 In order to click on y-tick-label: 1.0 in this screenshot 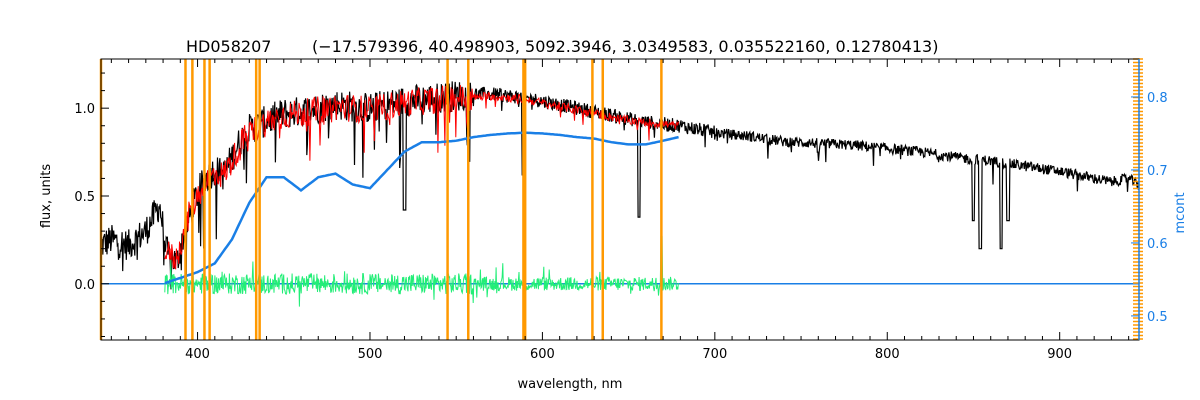, I will do `click(84, 109)`.